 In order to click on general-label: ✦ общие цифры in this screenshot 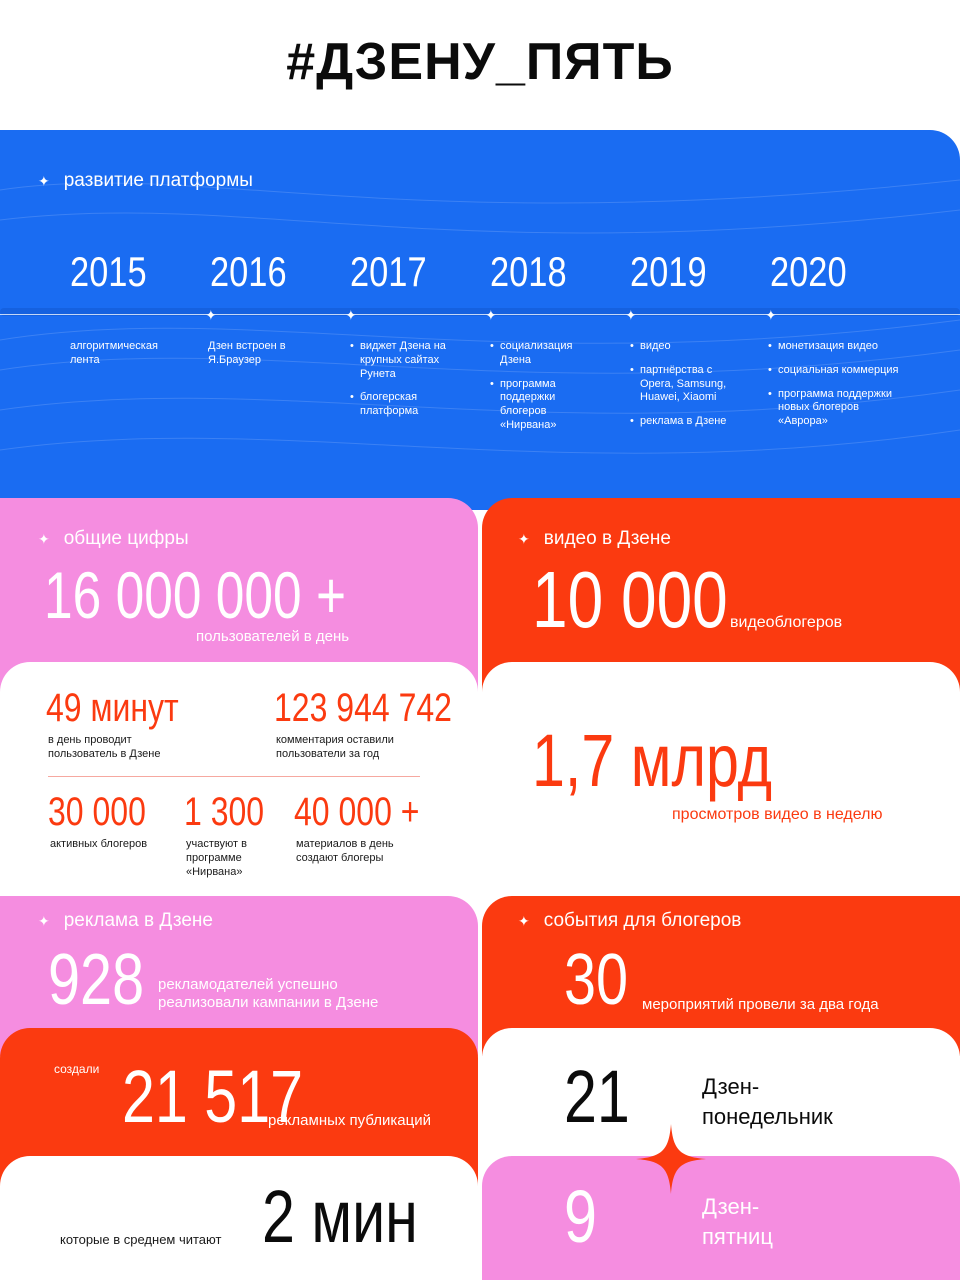, I will do `click(113, 539)`.